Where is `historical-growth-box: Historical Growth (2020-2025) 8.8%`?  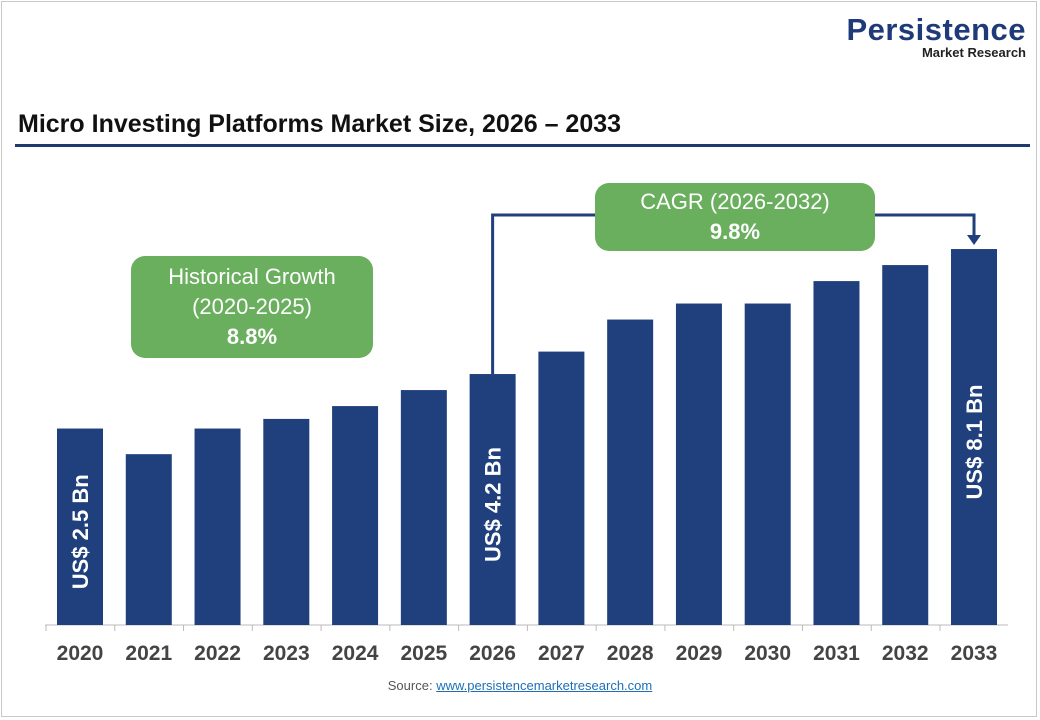 historical-growth-box: Historical Growth (2020-2025) 8.8% is located at coordinates (252, 307).